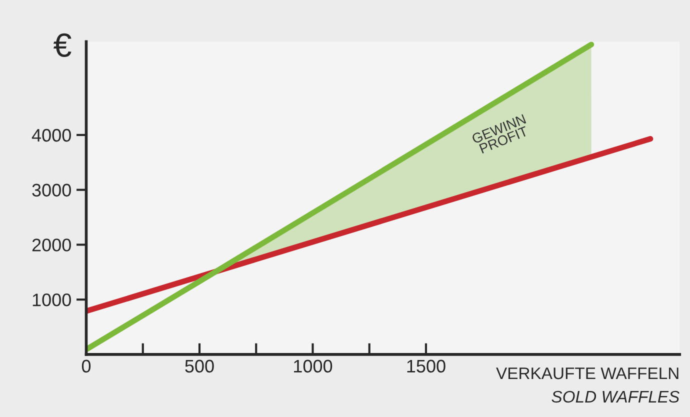 The width and height of the screenshot is (690, 417). I want to click on x-axis-title: VERKAUFTE WAFFELN SOLD WAFFLES, so click(588, 385).